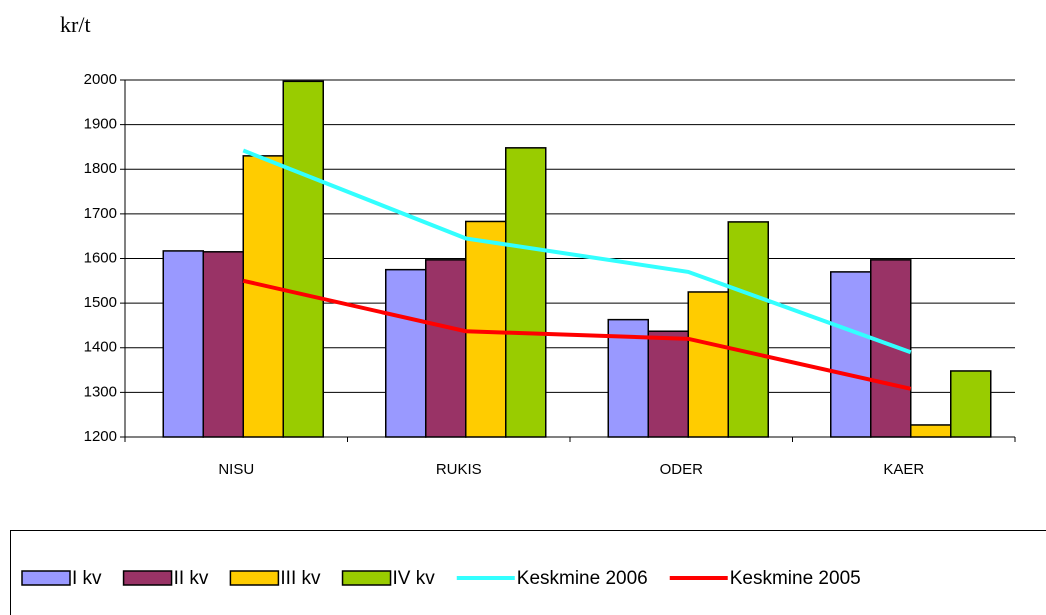 The width and height of the screenshot is (1046, 615). What do you see at coordinates (414, 578) in the screenshot?
I see `legend-label: IV kv` at bounding box center [414, 578].